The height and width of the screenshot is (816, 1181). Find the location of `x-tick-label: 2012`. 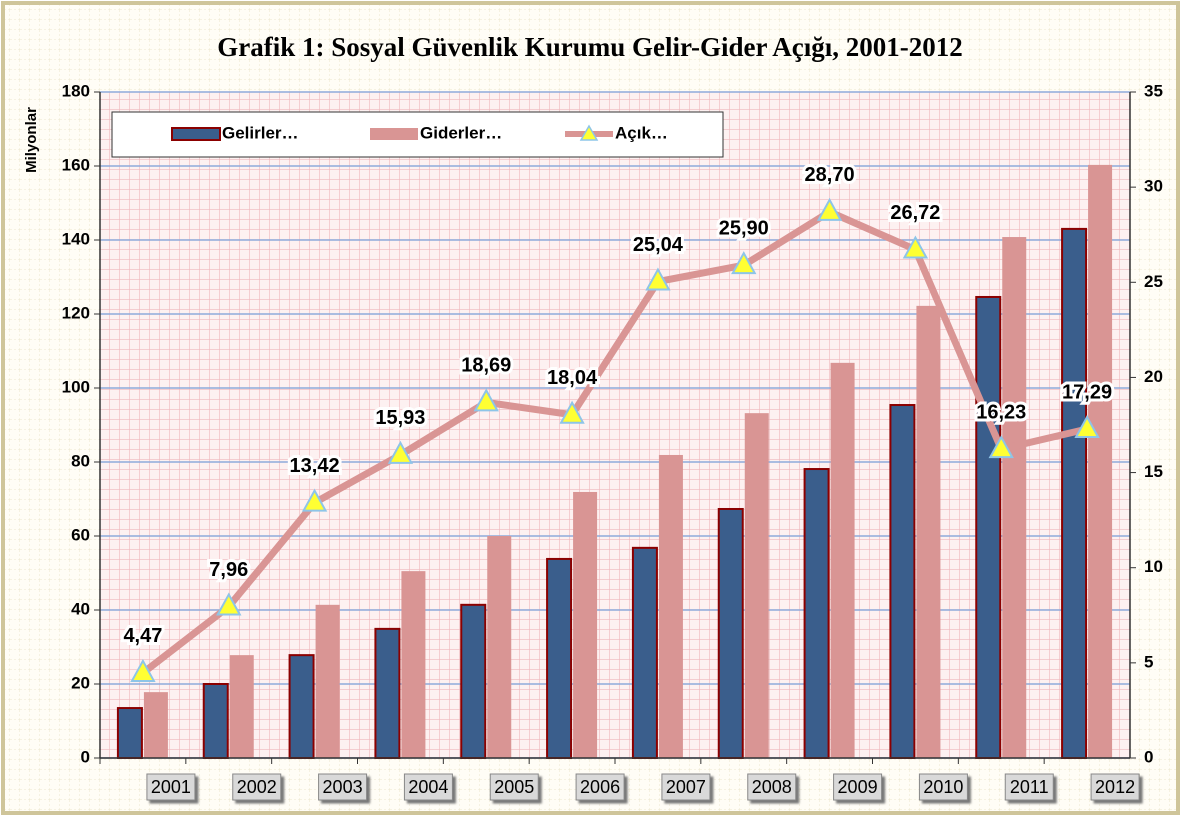

x-tick-label: 2012 is located at coordinates (1115, 787).